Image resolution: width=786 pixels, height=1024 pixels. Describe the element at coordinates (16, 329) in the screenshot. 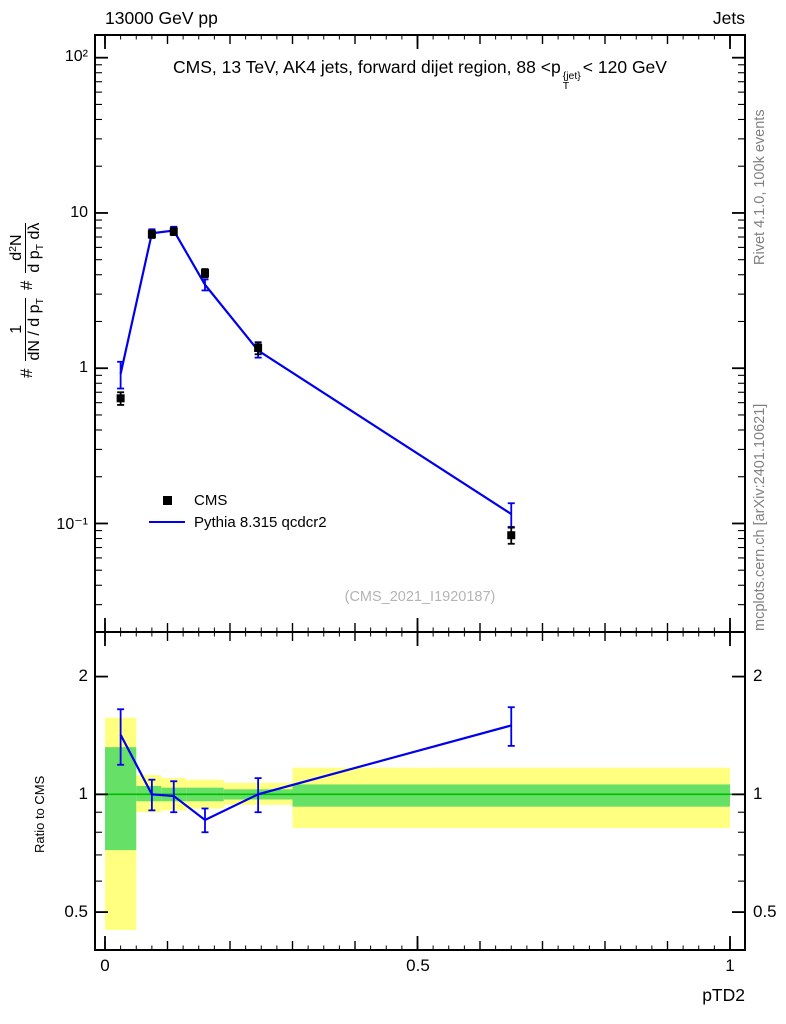

I see `frac1-numerator: 1` at that location.